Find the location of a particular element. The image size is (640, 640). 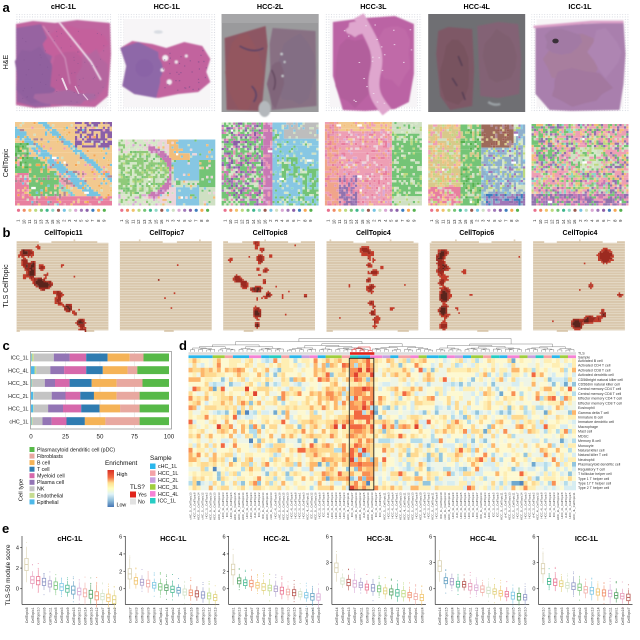

svg-text: HCC_2L is located at coordinates (18, 397).